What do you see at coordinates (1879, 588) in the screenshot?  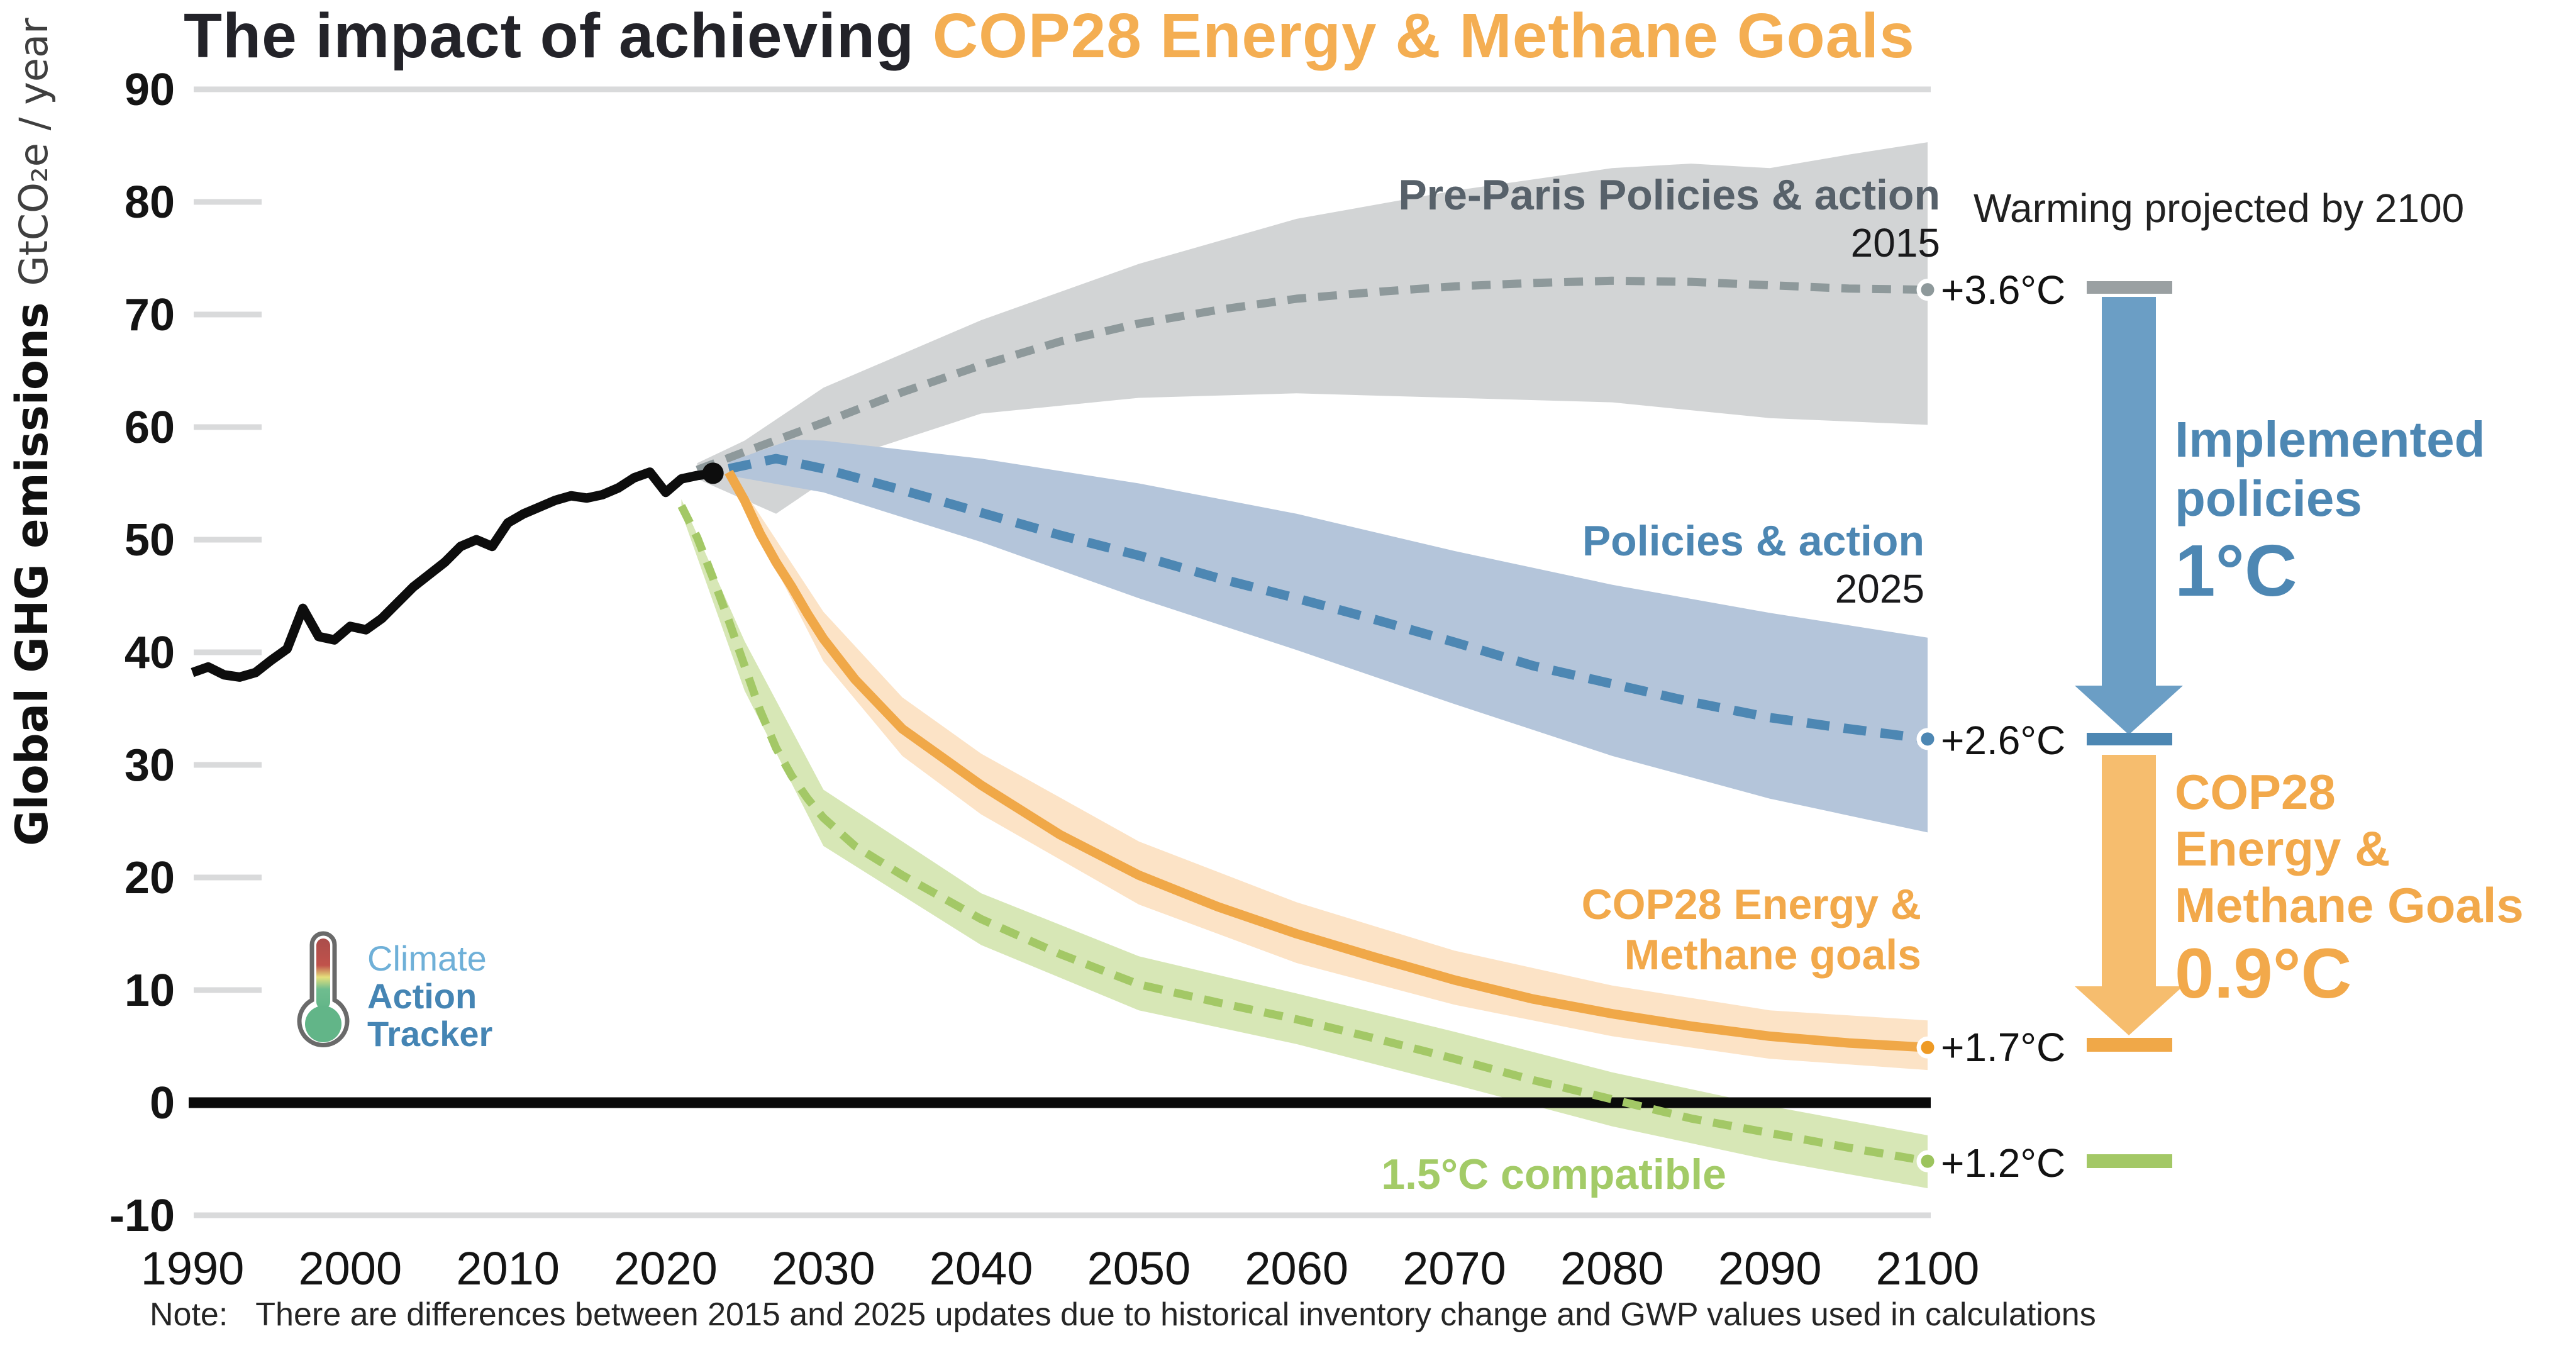 I see `label-policies-year: 2025` at bounding box center [1879, 588].